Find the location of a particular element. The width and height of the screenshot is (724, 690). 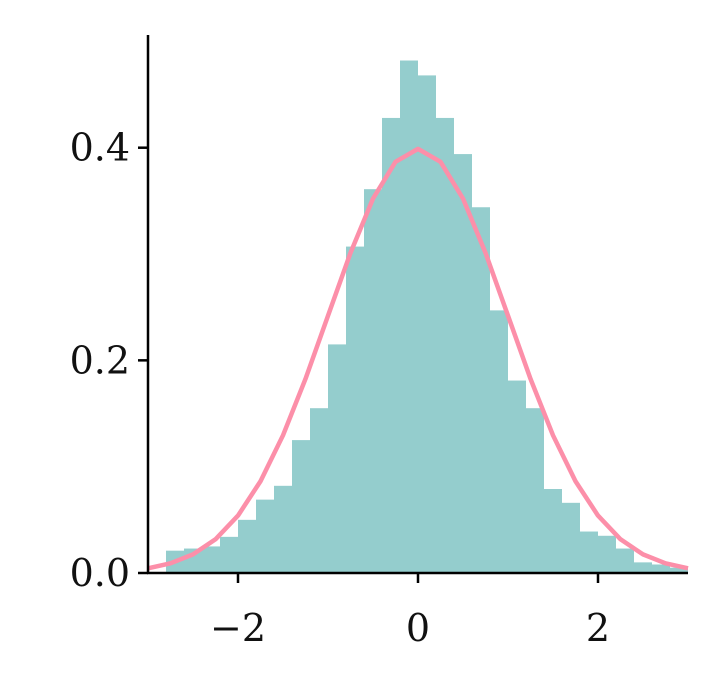

y-tick-label: 0.4 is located at coordinates (100, 148).